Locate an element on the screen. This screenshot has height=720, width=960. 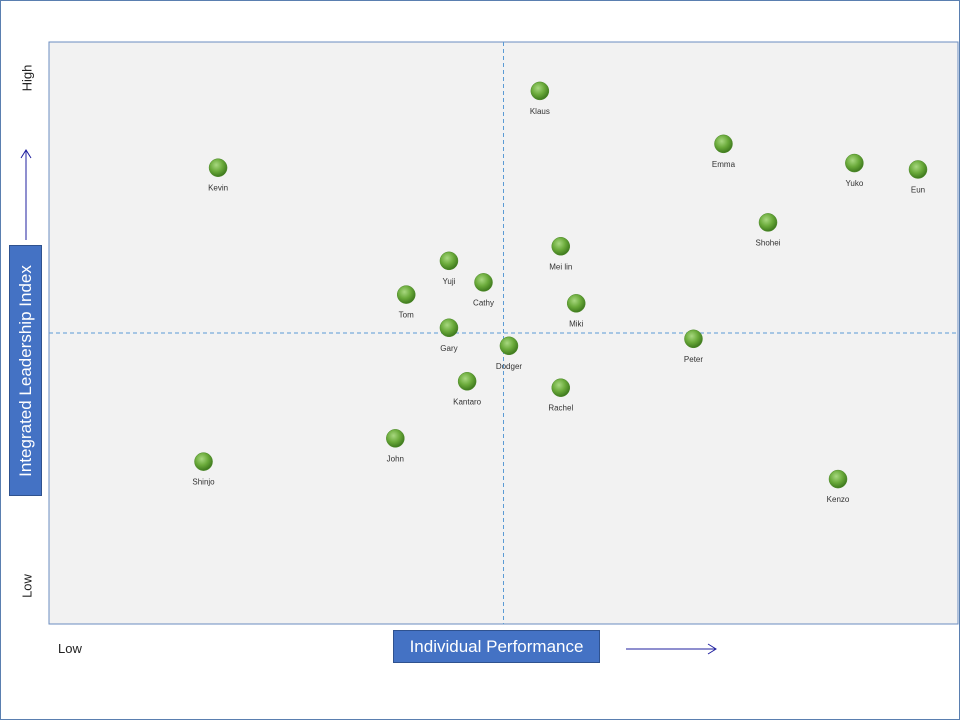
point-label: Kevin is located at coordinates (218, 188).